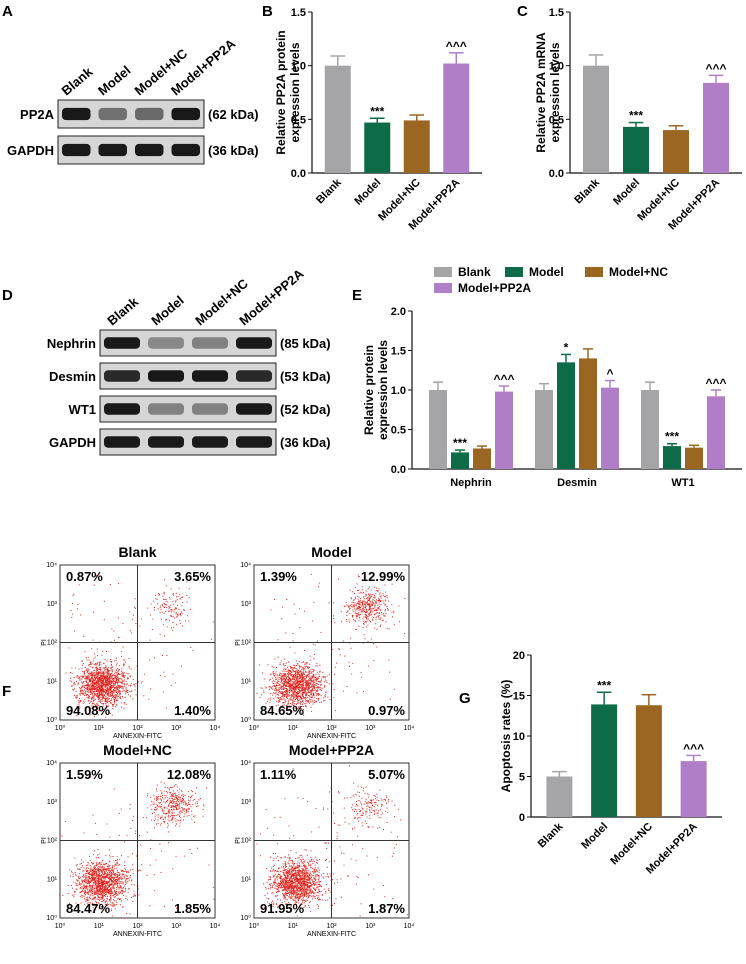 The width and height of the screenshot is (746, 964). I want to click on x-category-label: Model, so click(367, 192).